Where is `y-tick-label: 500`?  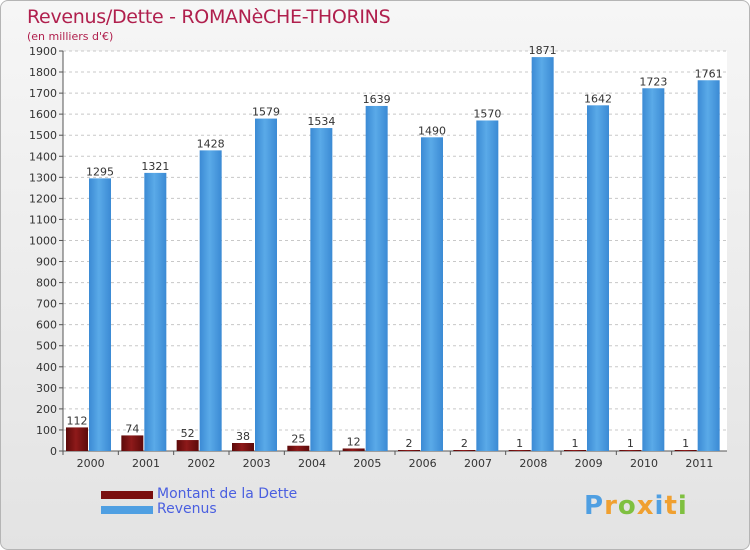
y-tick-label: 500 is located at coordinates (46, 346).